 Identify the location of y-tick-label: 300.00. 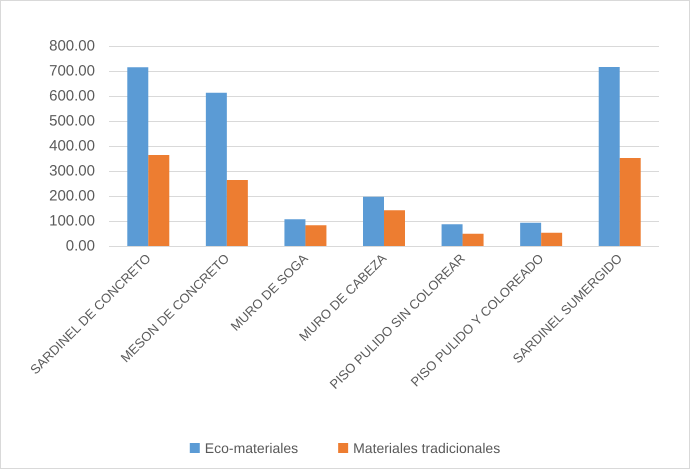
(72, 171).